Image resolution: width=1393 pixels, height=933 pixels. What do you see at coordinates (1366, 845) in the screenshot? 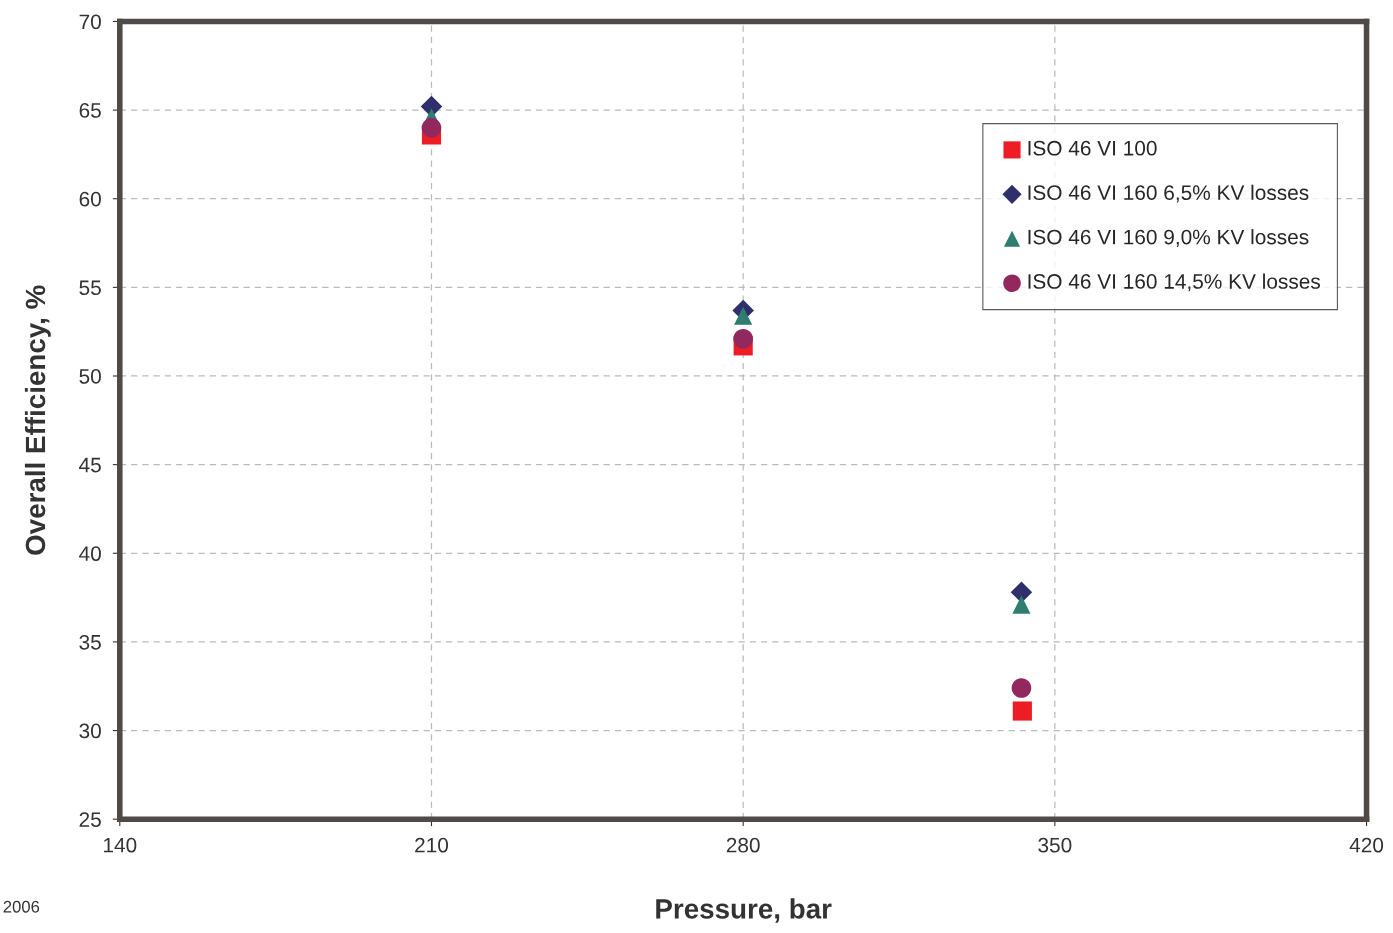
I see `x-tick-label: 420` at bounding box center [1366, 845].